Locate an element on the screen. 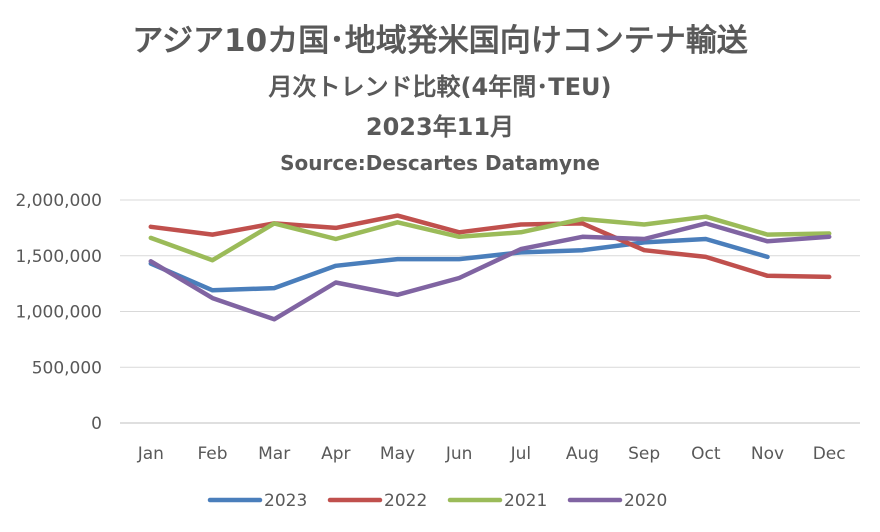 This screenshot has width=880, height=532. legend-label-2020: 2020 is located at coordinates (645, 501).